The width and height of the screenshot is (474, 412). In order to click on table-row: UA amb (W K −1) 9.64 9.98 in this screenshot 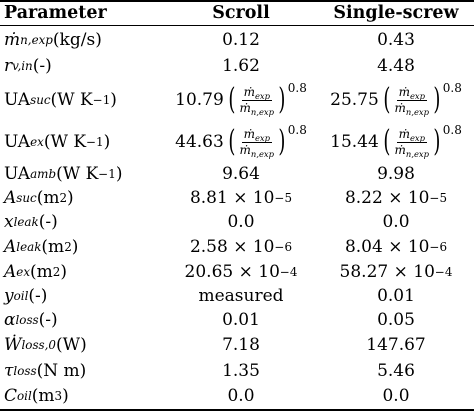, I will do `click(237, 174)`.